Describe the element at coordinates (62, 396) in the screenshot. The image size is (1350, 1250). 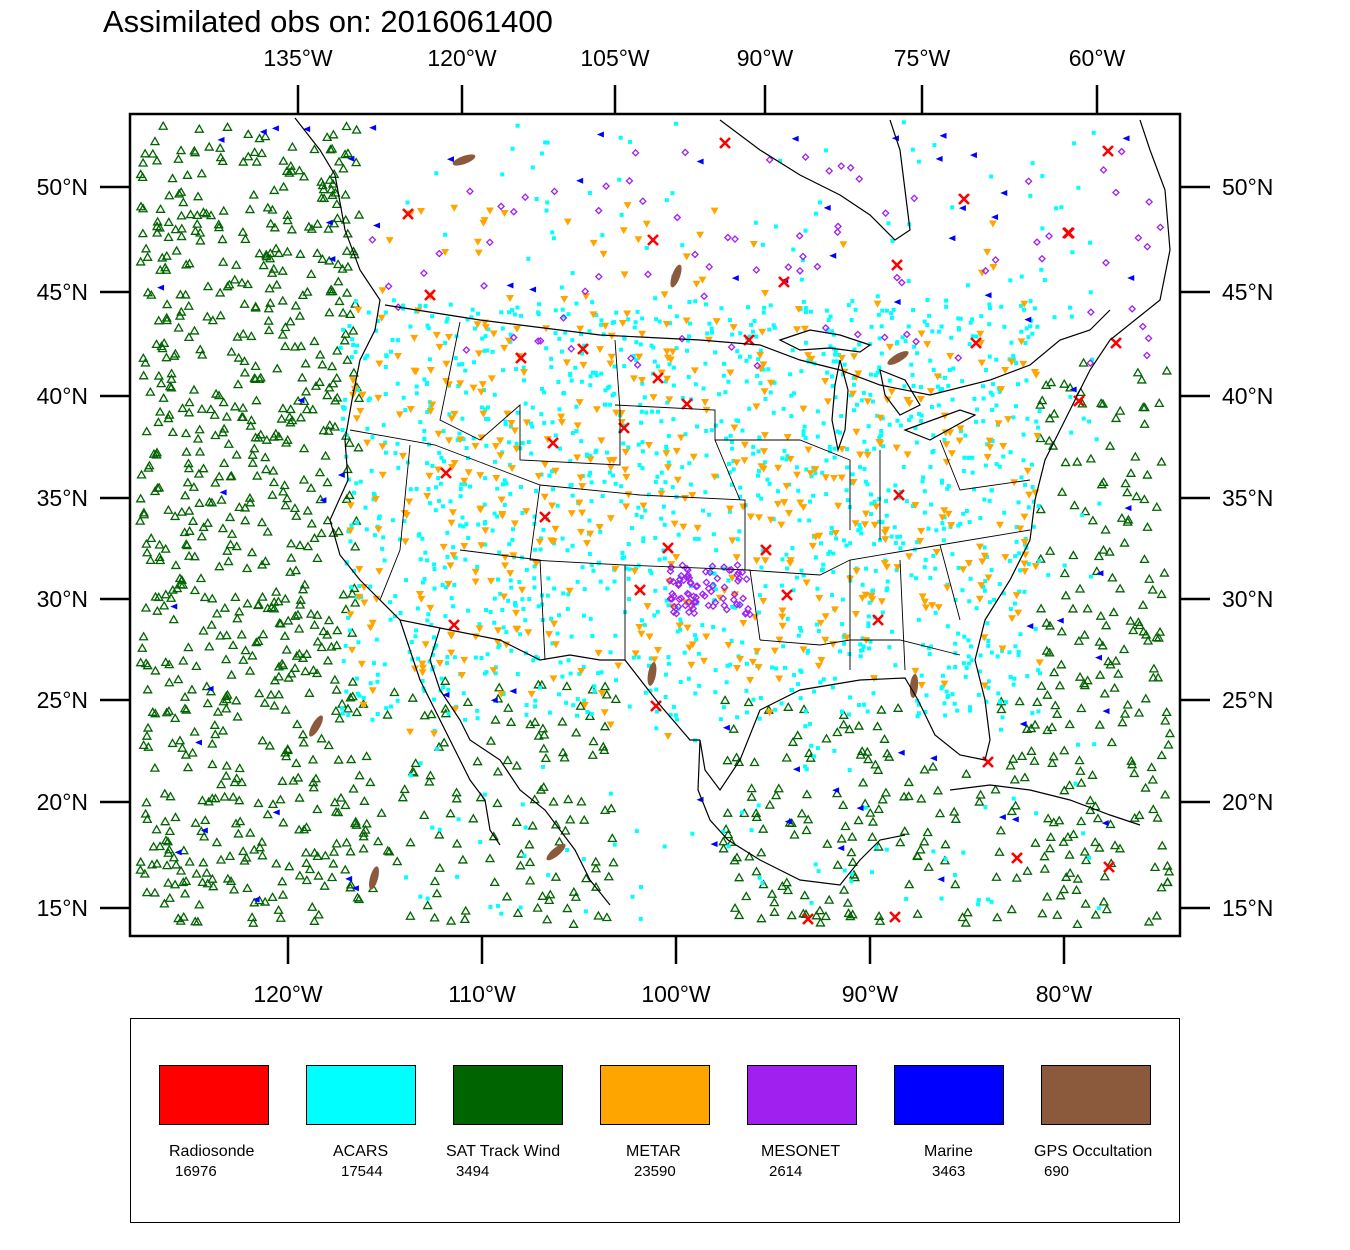
I see `left-lat-label: 40°N` at that location.